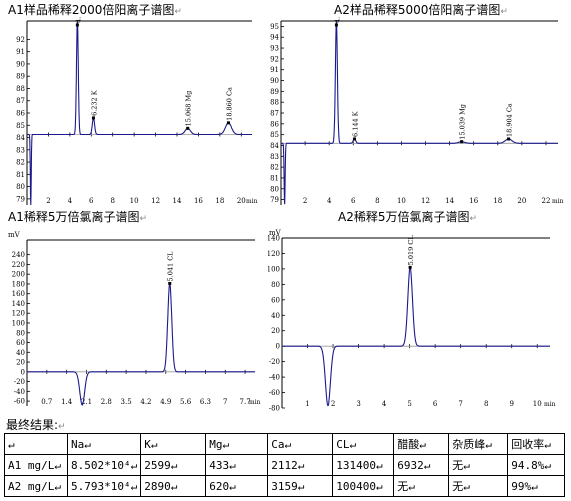 The height and width of the screenshot is (501, 571). What do you see at coordinates (20, 52) in the screenshot?
I see `y-tick-label: 91` at bounding box center [20, 52].